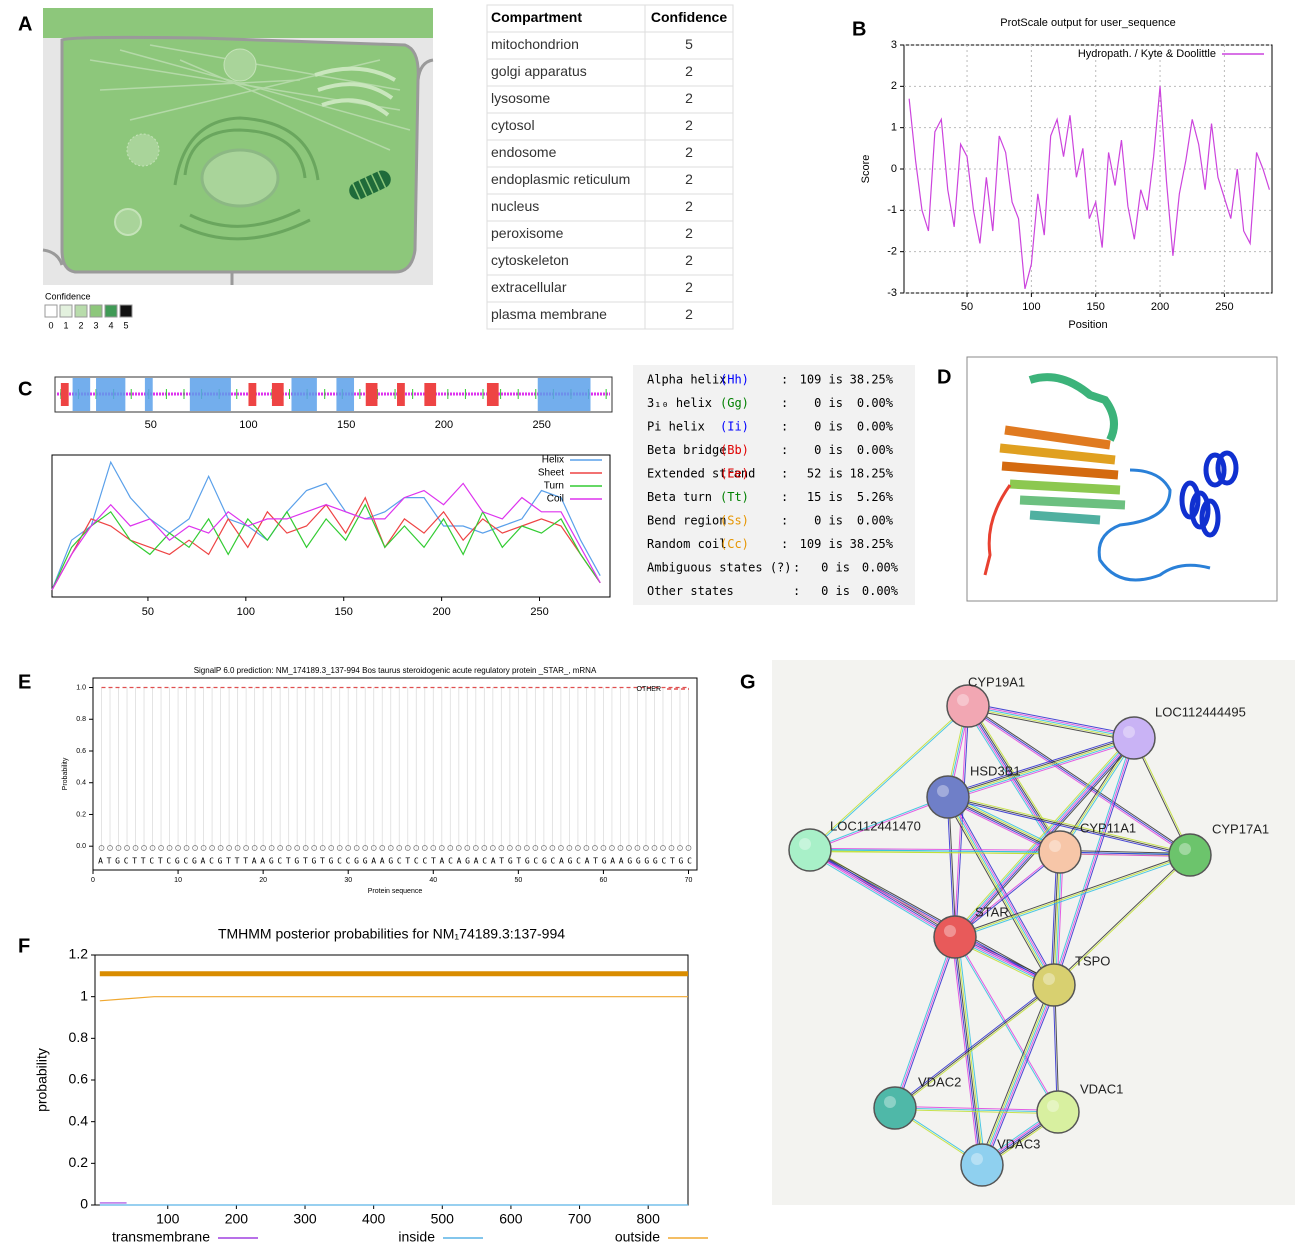 The image size is (1298, 1252). I want to click on y-tick-label: -2, so click(892, 252).